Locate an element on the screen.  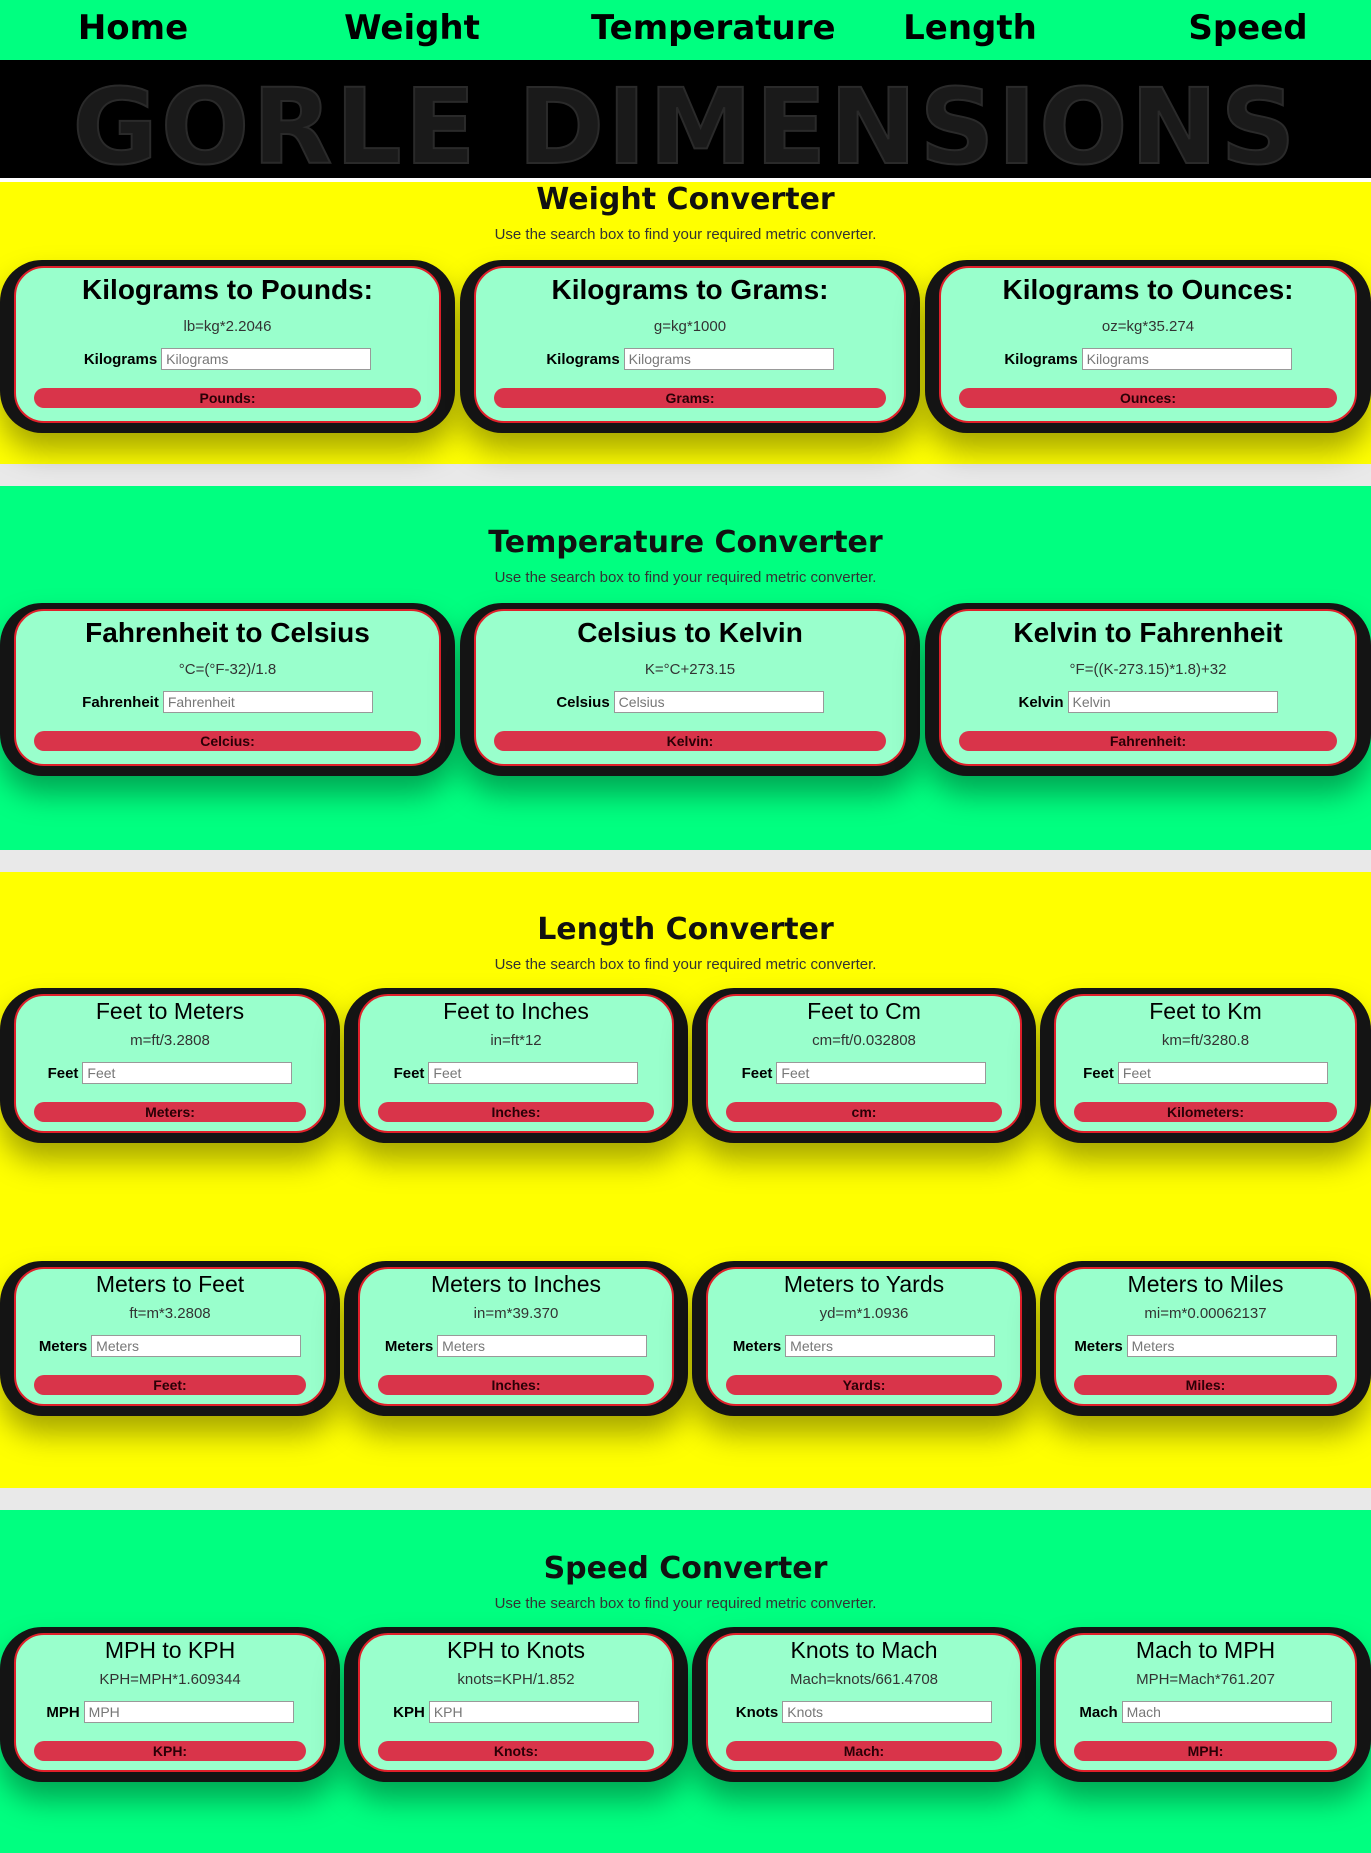
section-title-temperature: Temperature Converter is located at coordinates (685, 542).